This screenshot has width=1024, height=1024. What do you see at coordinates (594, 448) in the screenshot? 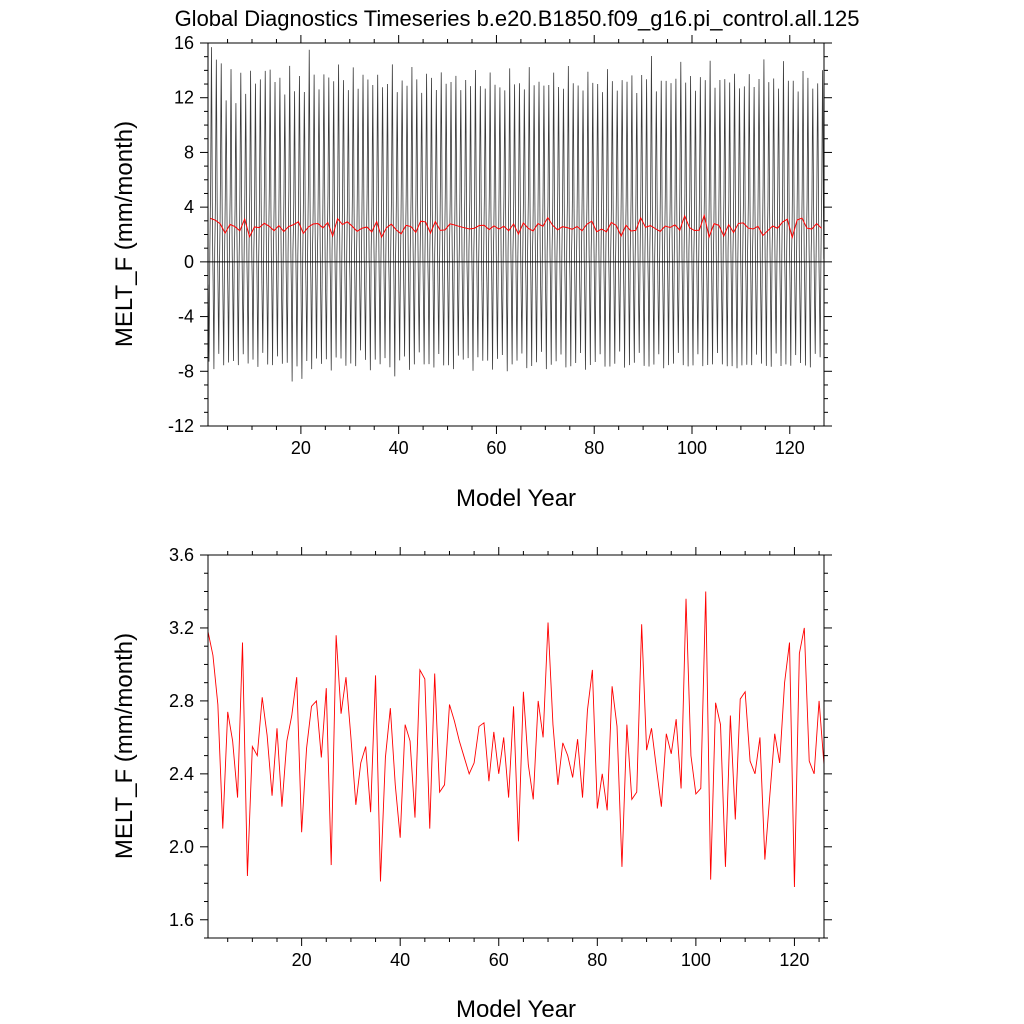
I see `top-xtick-label: 80` at bounding box center [594, 448].